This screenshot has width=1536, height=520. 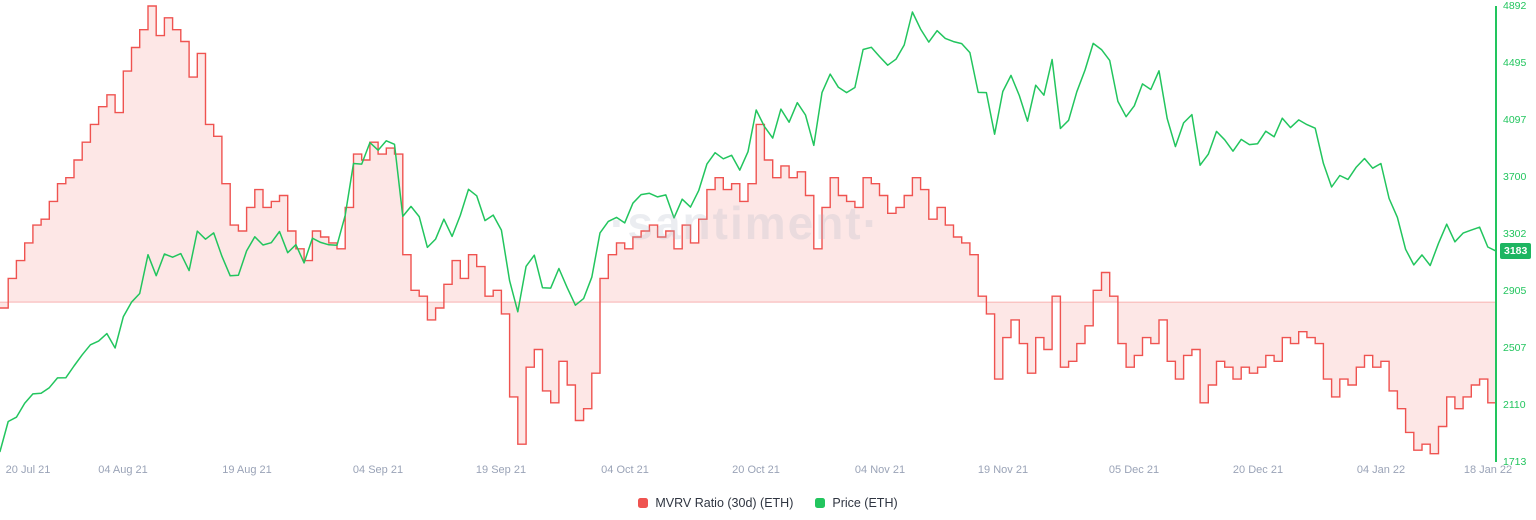 What do you see at coordinates (1515, 6) in the screenshot?
I see `price-axis-label: 4892` at bounding box center [1515, 6].